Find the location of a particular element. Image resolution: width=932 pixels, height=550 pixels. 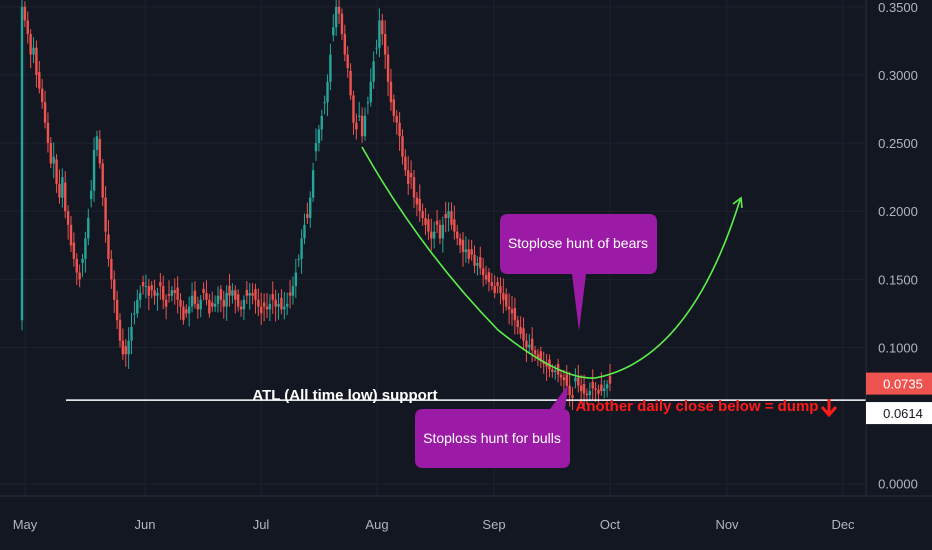

x-tick-label: Dec is located at coordinates (843, 524).